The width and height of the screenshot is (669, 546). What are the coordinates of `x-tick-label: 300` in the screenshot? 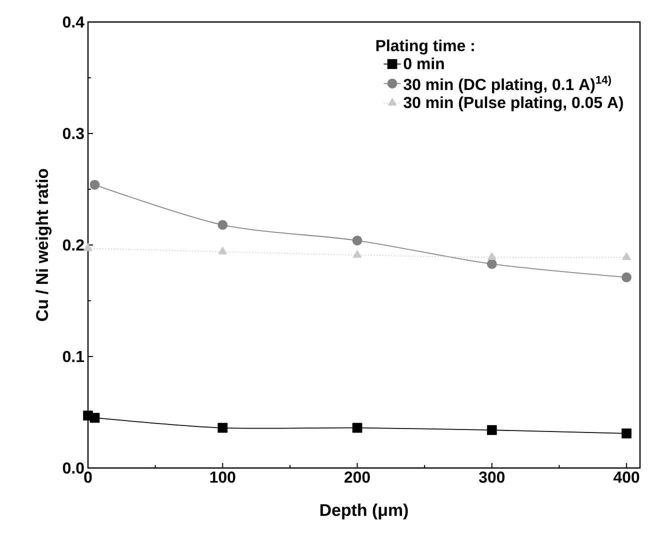 It's located at (491, 477).